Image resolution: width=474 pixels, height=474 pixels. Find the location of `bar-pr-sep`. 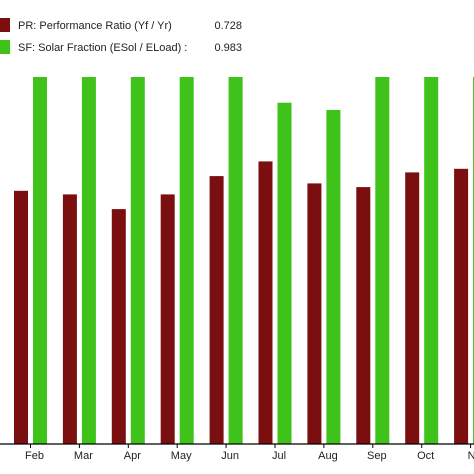

bar-pr-sep is located at coordinates (363, 315).